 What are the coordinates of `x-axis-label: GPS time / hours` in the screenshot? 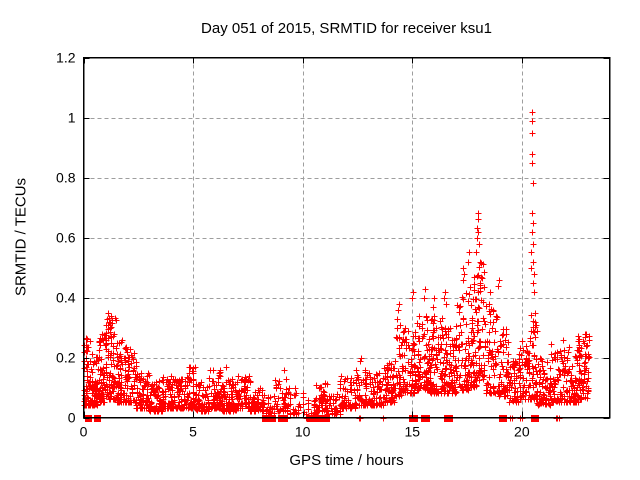 It's located at (346, 460).